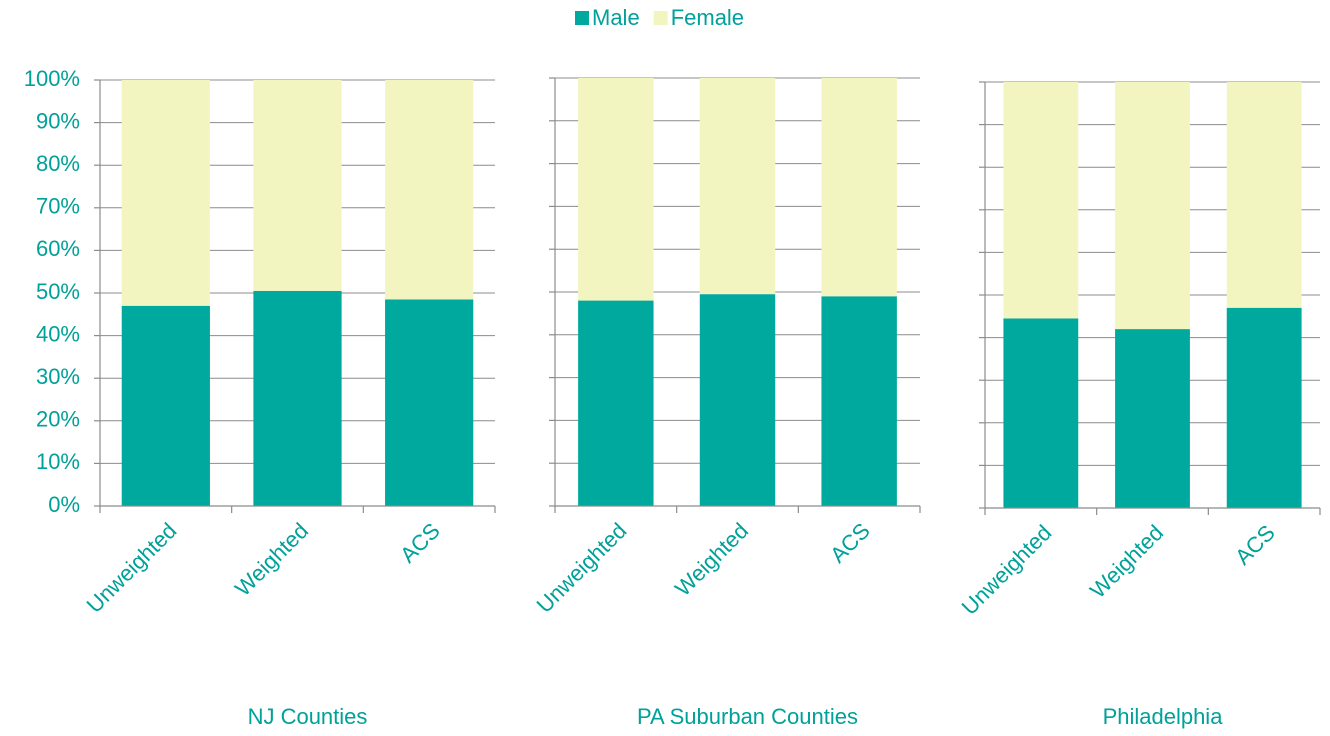  Describe the element at coordinates (58, 163) in the screenshot. I see `y-tick-label: 80%` at that location.